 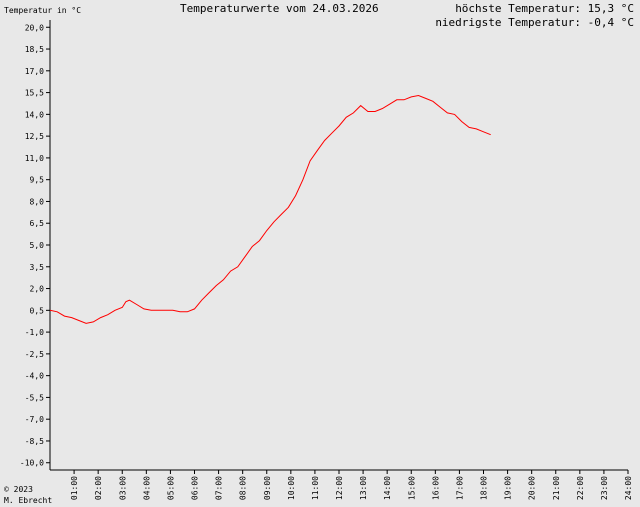 I want to click on y-tick-label: 5,0, so click(x=37, y=245).